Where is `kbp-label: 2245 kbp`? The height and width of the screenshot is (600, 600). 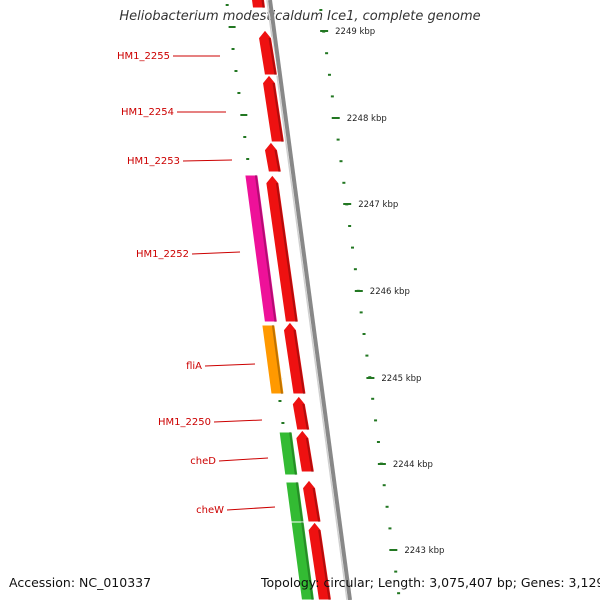 kbp-label: 2245 kbp is located at coordinates (401, 379).